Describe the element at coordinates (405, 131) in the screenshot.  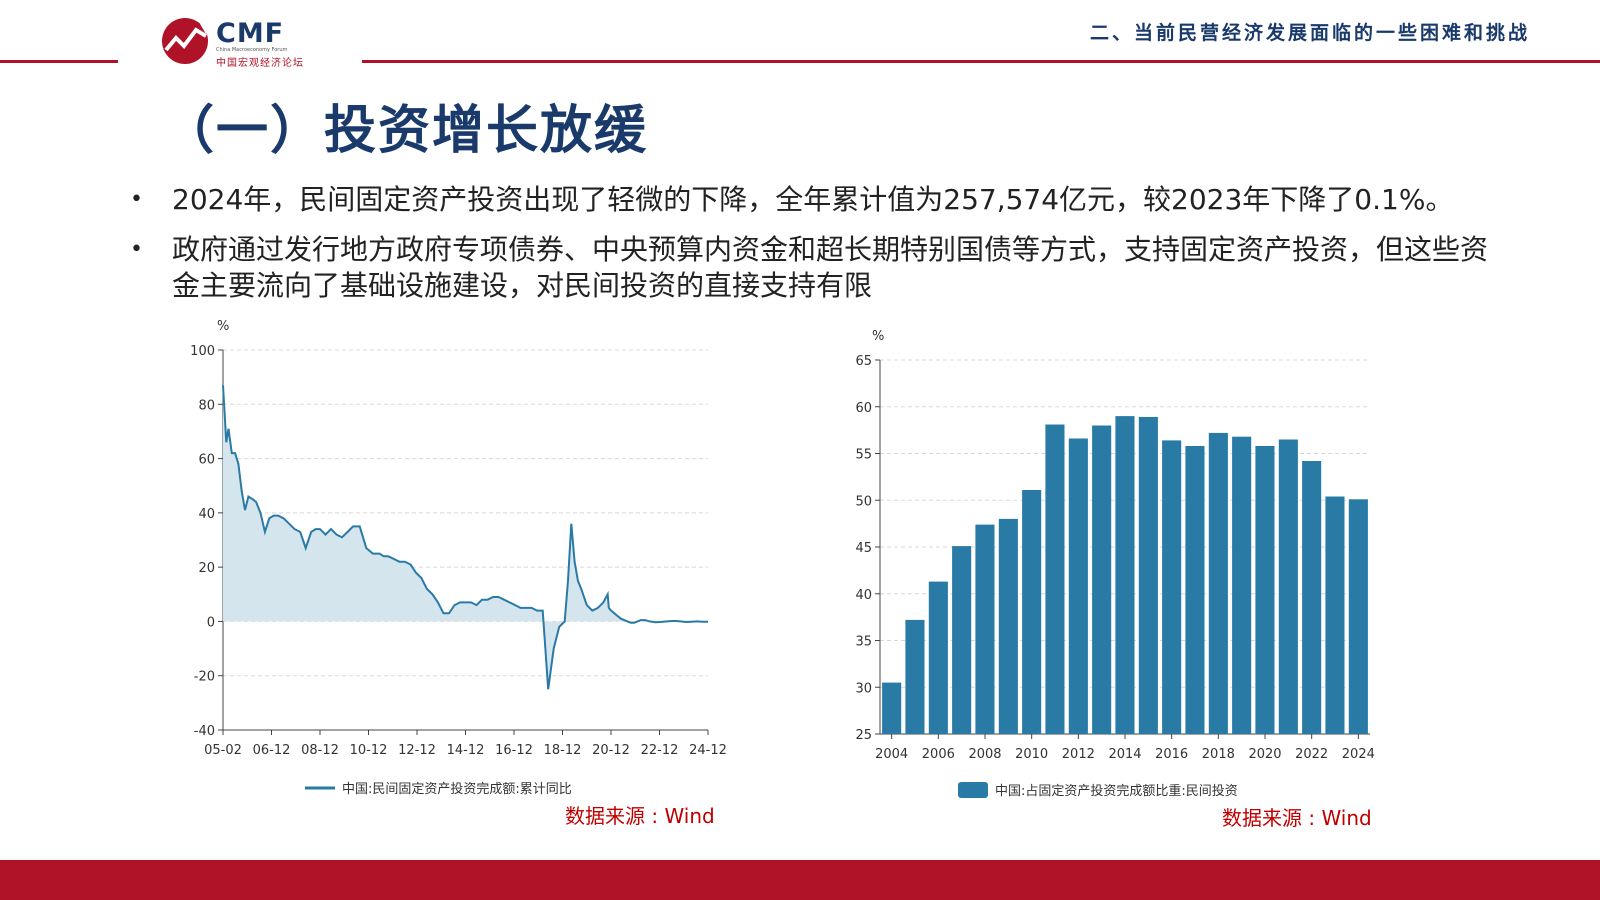
I see `page-title: （一）投资增长放缓` at that location.